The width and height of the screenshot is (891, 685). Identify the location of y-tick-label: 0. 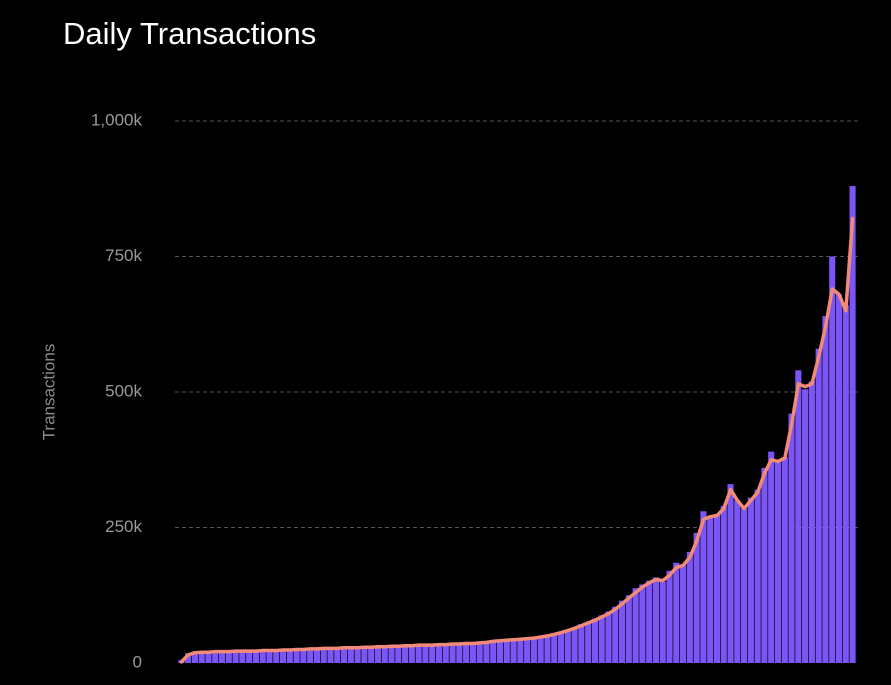
(137, 661).